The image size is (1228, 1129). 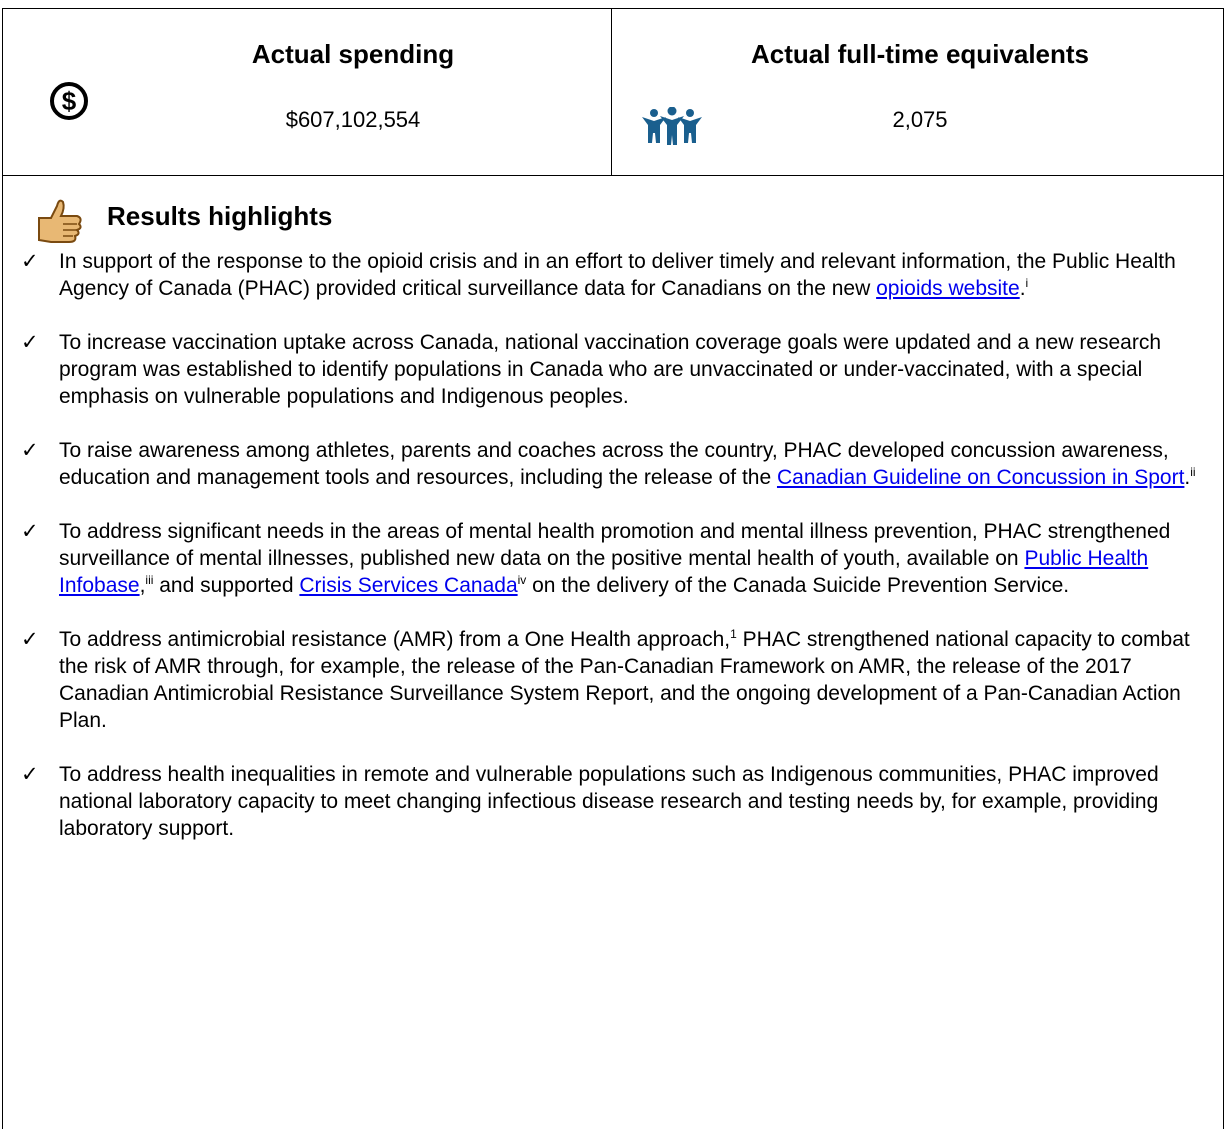 What do you see at coordinates (149, 580) in the screenshot?
I see `footnote-ref: iii` at bounding box center [149, 580].